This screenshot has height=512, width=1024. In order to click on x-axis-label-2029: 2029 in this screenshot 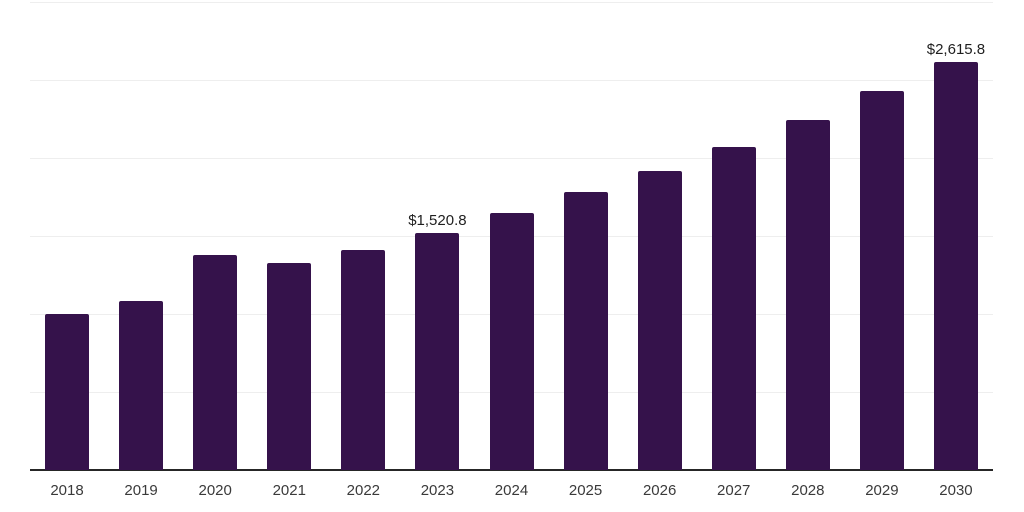, I will do `click(882, 490)`.